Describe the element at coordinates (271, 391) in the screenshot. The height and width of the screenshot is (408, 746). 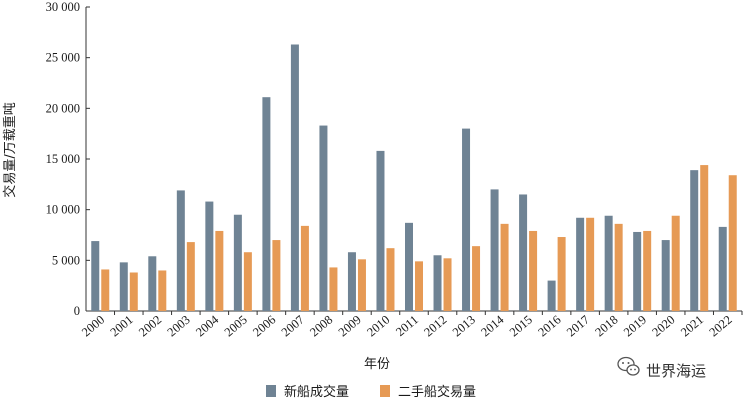
I see `legend-swatch-new-ship` at that location.